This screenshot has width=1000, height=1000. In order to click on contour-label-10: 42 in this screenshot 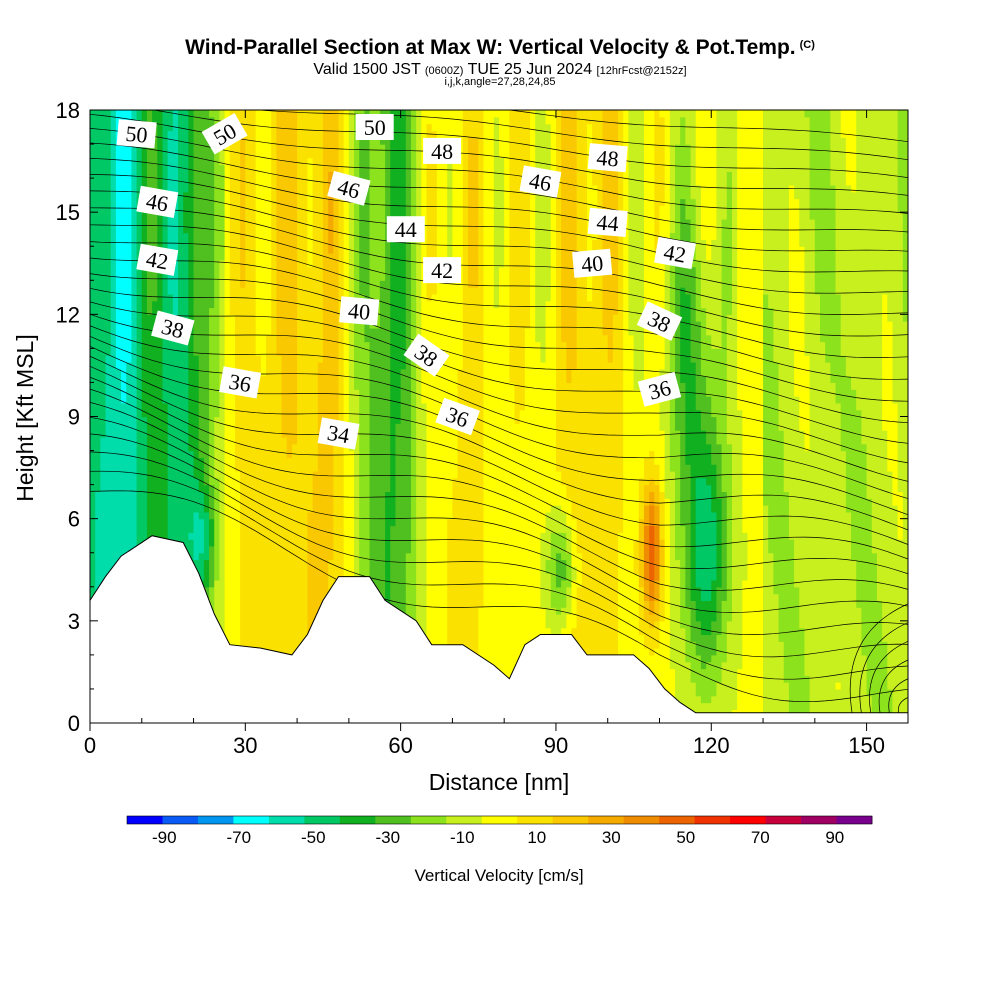, I will do `click(157, 259)`.